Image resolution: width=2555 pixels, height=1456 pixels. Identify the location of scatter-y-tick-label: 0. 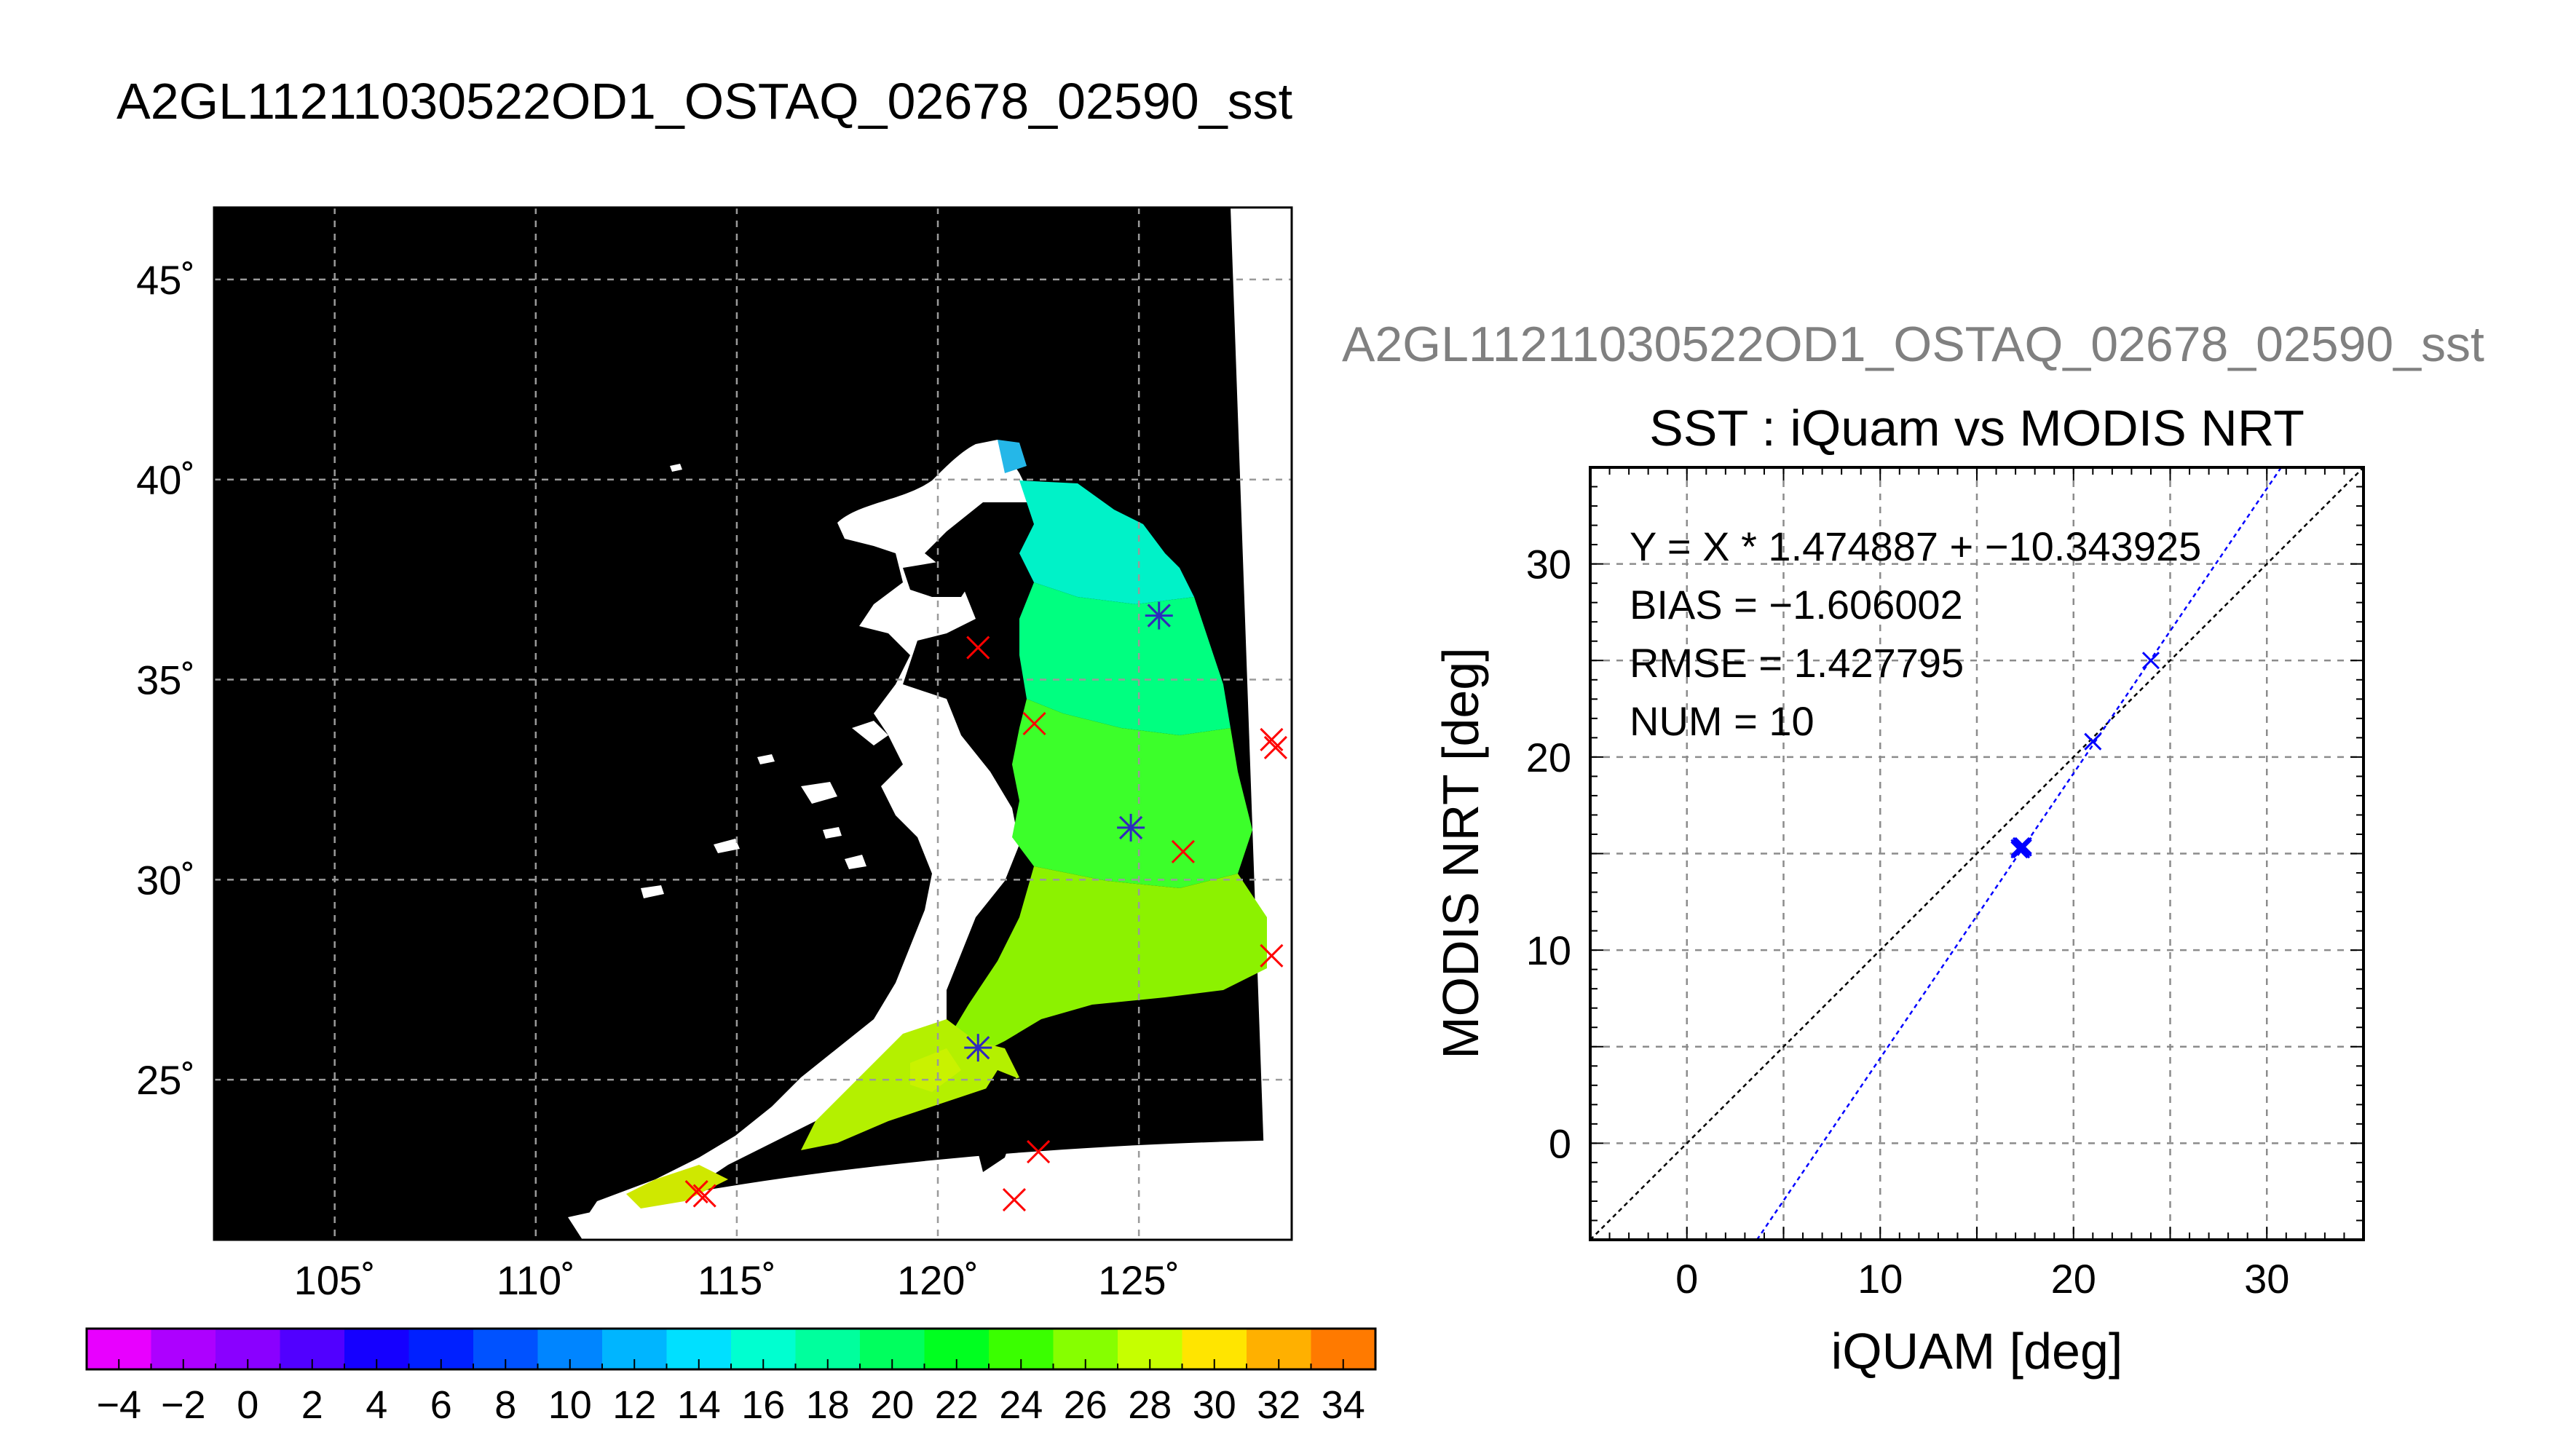
(1560, 1143).